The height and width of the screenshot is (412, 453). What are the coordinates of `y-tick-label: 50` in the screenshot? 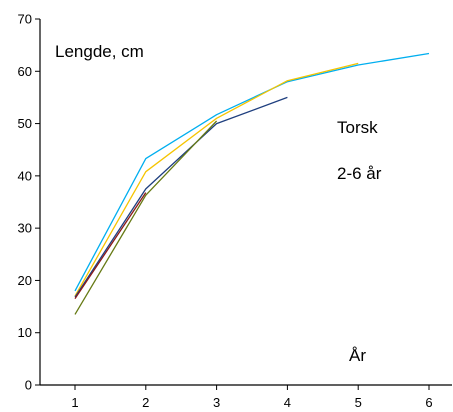 It's located at (25, 123).